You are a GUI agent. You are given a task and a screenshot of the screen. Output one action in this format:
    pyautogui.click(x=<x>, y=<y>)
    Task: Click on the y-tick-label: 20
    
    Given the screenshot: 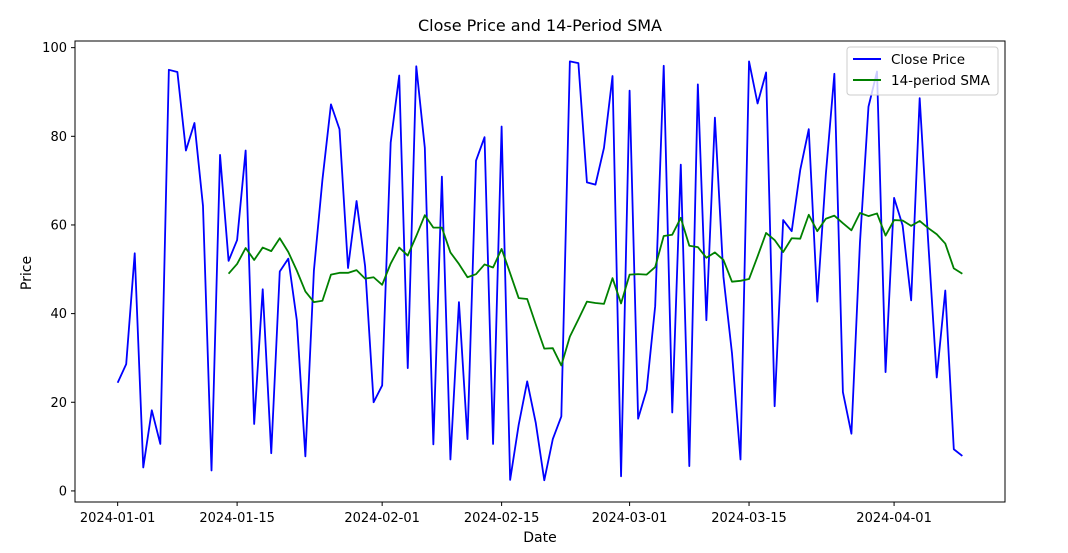 What is the action you would take?
    pyautogui.click(x=58, y=403)
    